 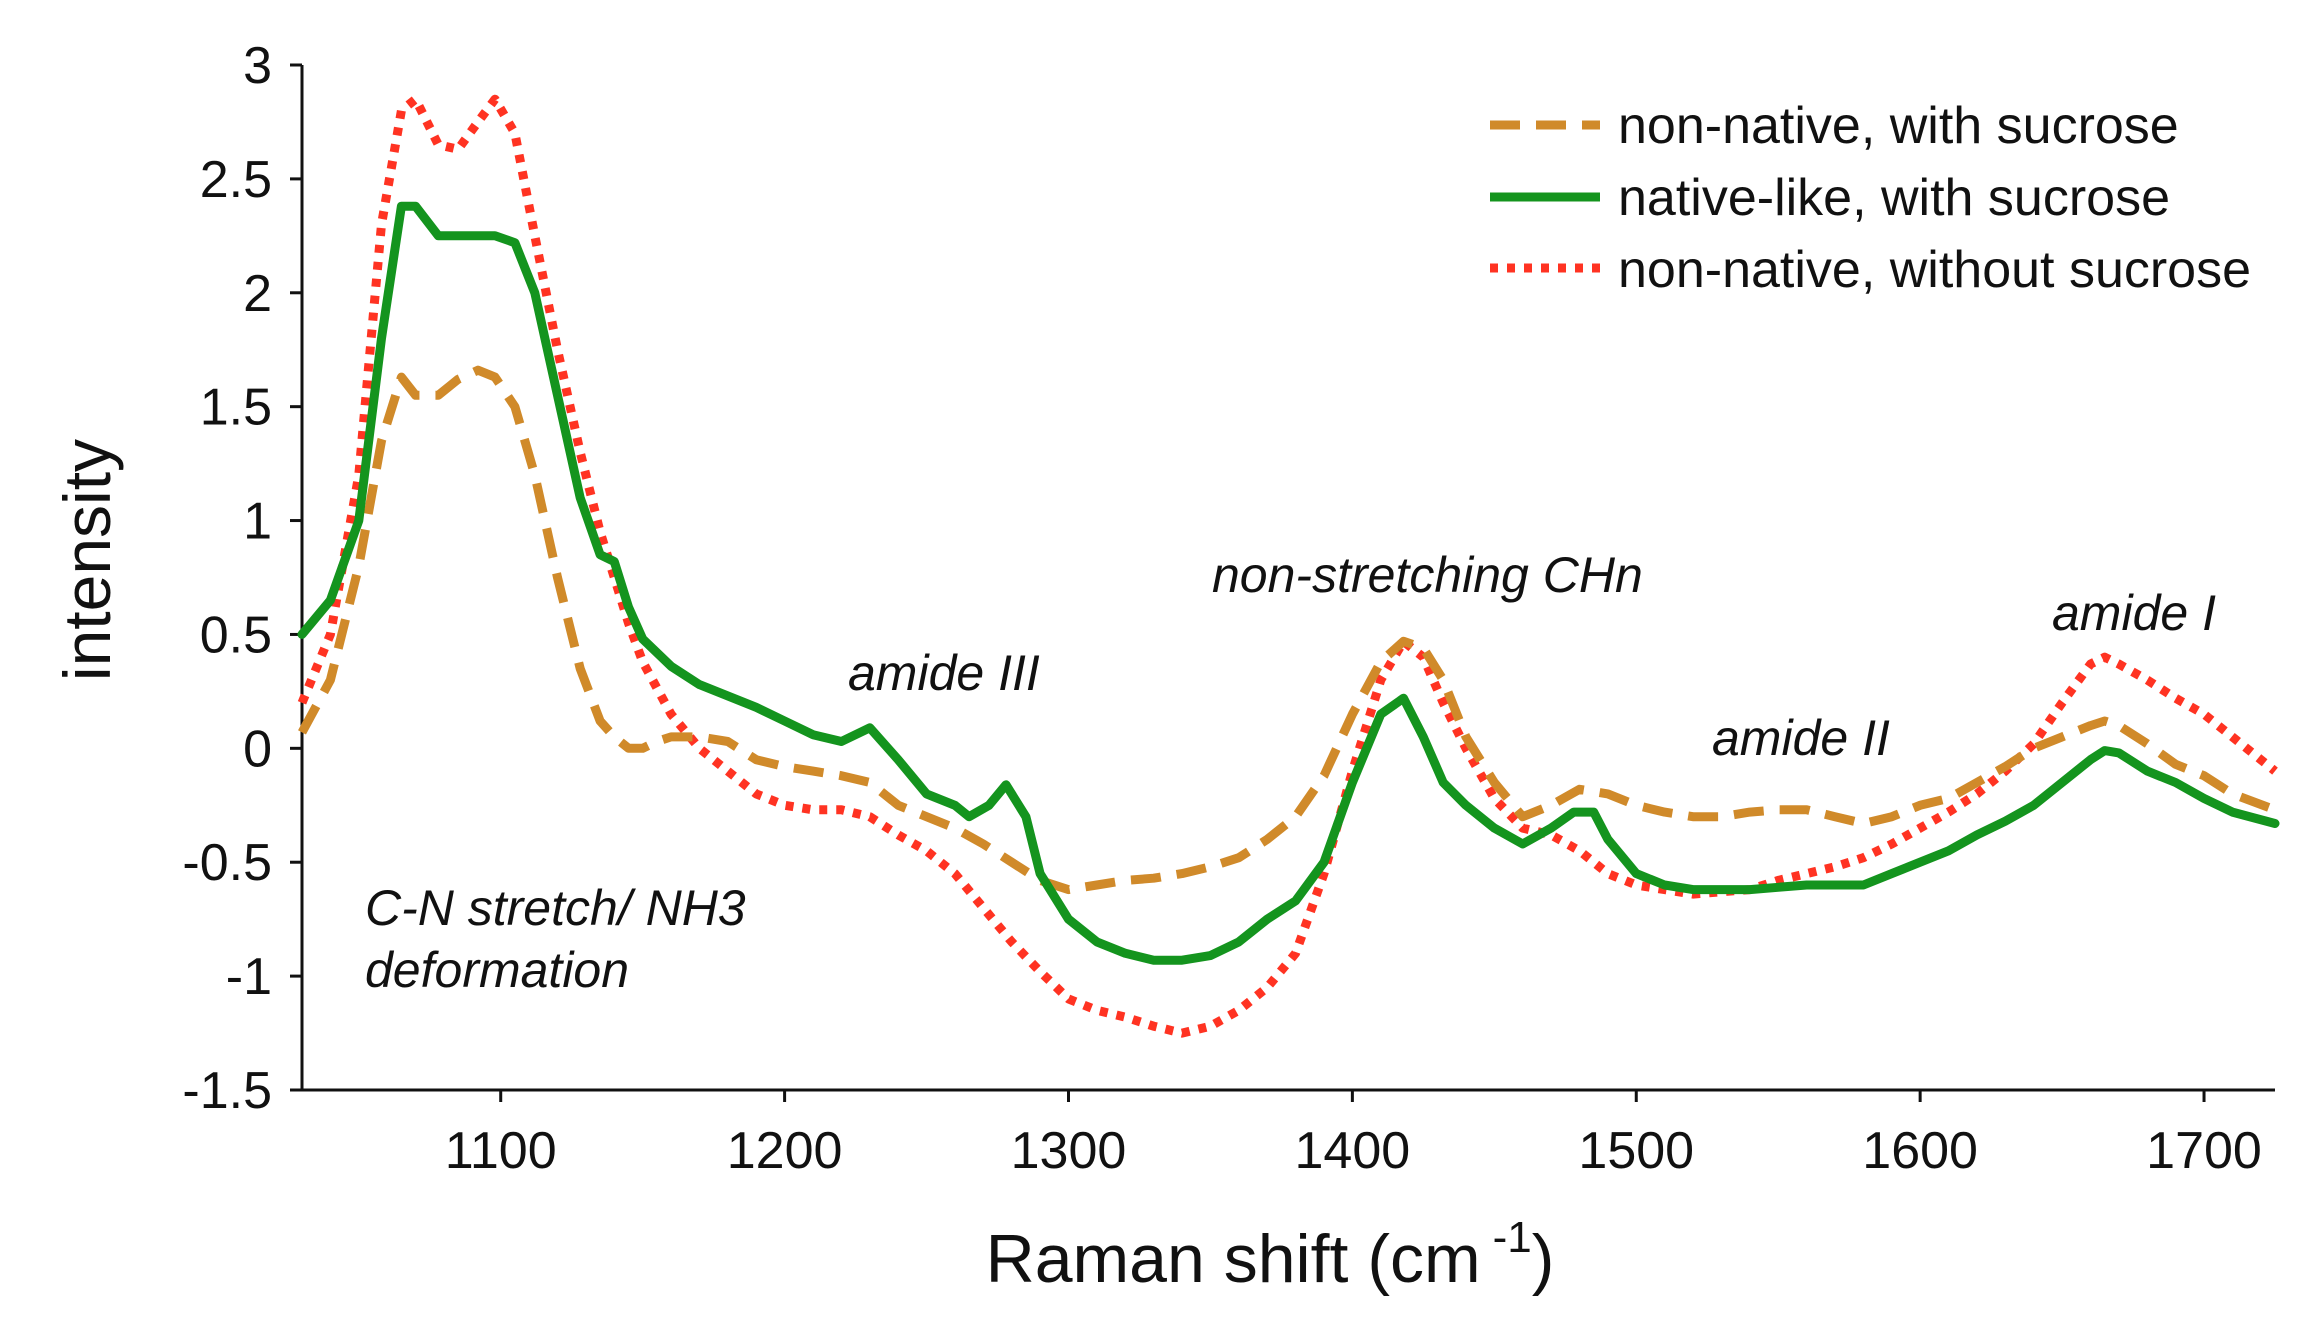 What do you see at coordinates (257, 522) in the screenshot?
I see `y-tick-label: 1` at bounding box center [257, 522].